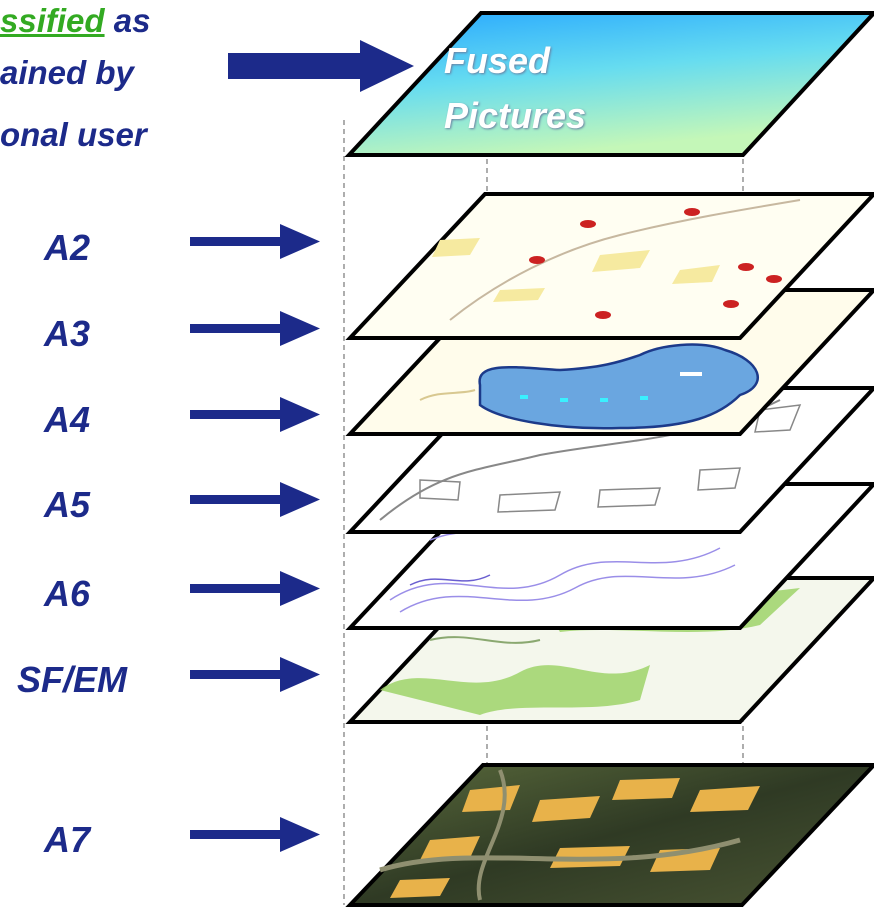 The height and width of the screenshot is (909, 874). Describe the element at coordinates (67, 839) in the screenshot. I see `label-a7: A7` at that location.